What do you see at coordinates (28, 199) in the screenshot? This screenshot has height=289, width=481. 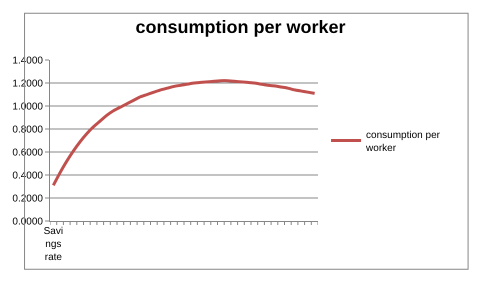 I see `y-tick-label: 0.2000` at bounding box center [28, 199].